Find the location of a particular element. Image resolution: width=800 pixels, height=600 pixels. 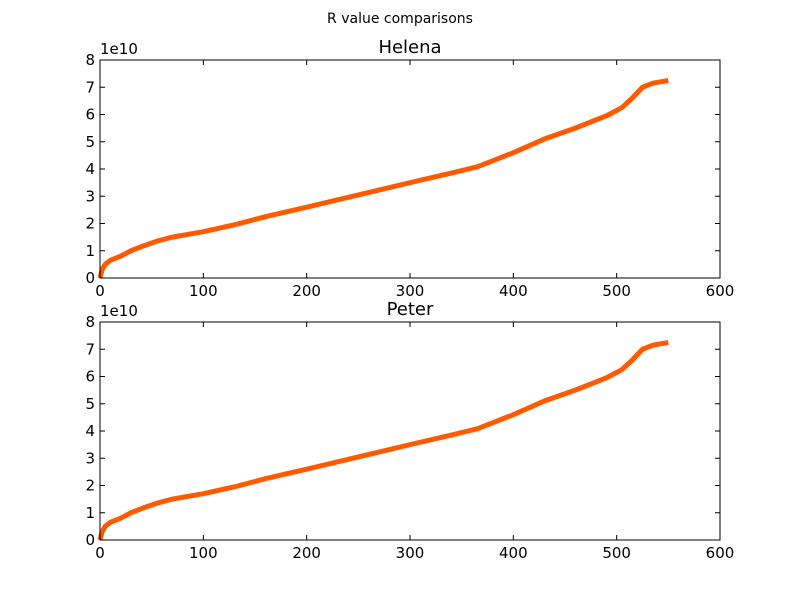

subplot-title: Helena is located at coordinates (409, 47).